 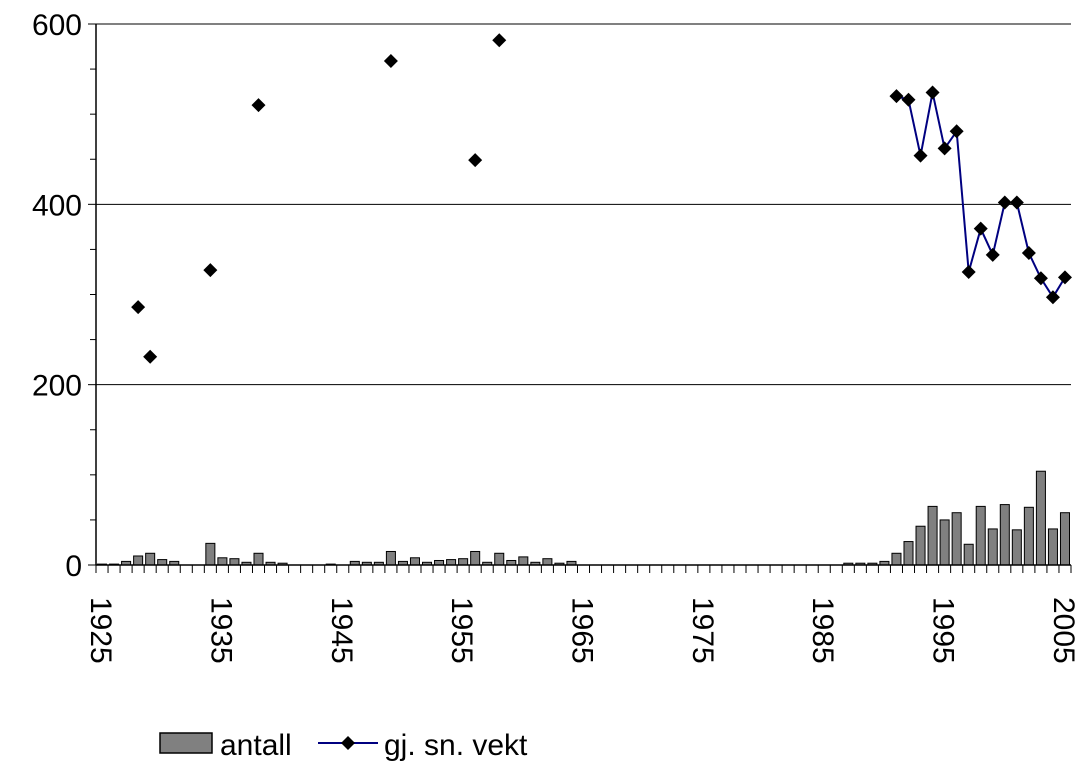 What do you see at coordinates (475, 558) in the screenshot?
I see `bar-1956` at bounding box center [475, 558].